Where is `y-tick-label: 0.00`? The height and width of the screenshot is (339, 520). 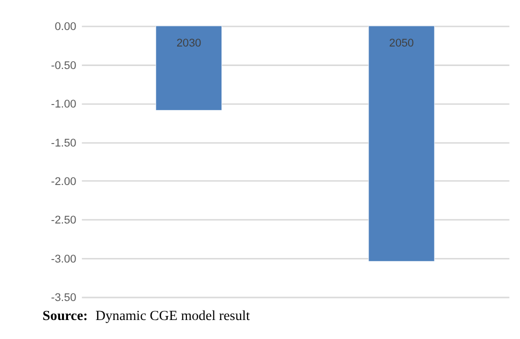
y-tick-label: 0.00 is located at coordinates (65, 27).